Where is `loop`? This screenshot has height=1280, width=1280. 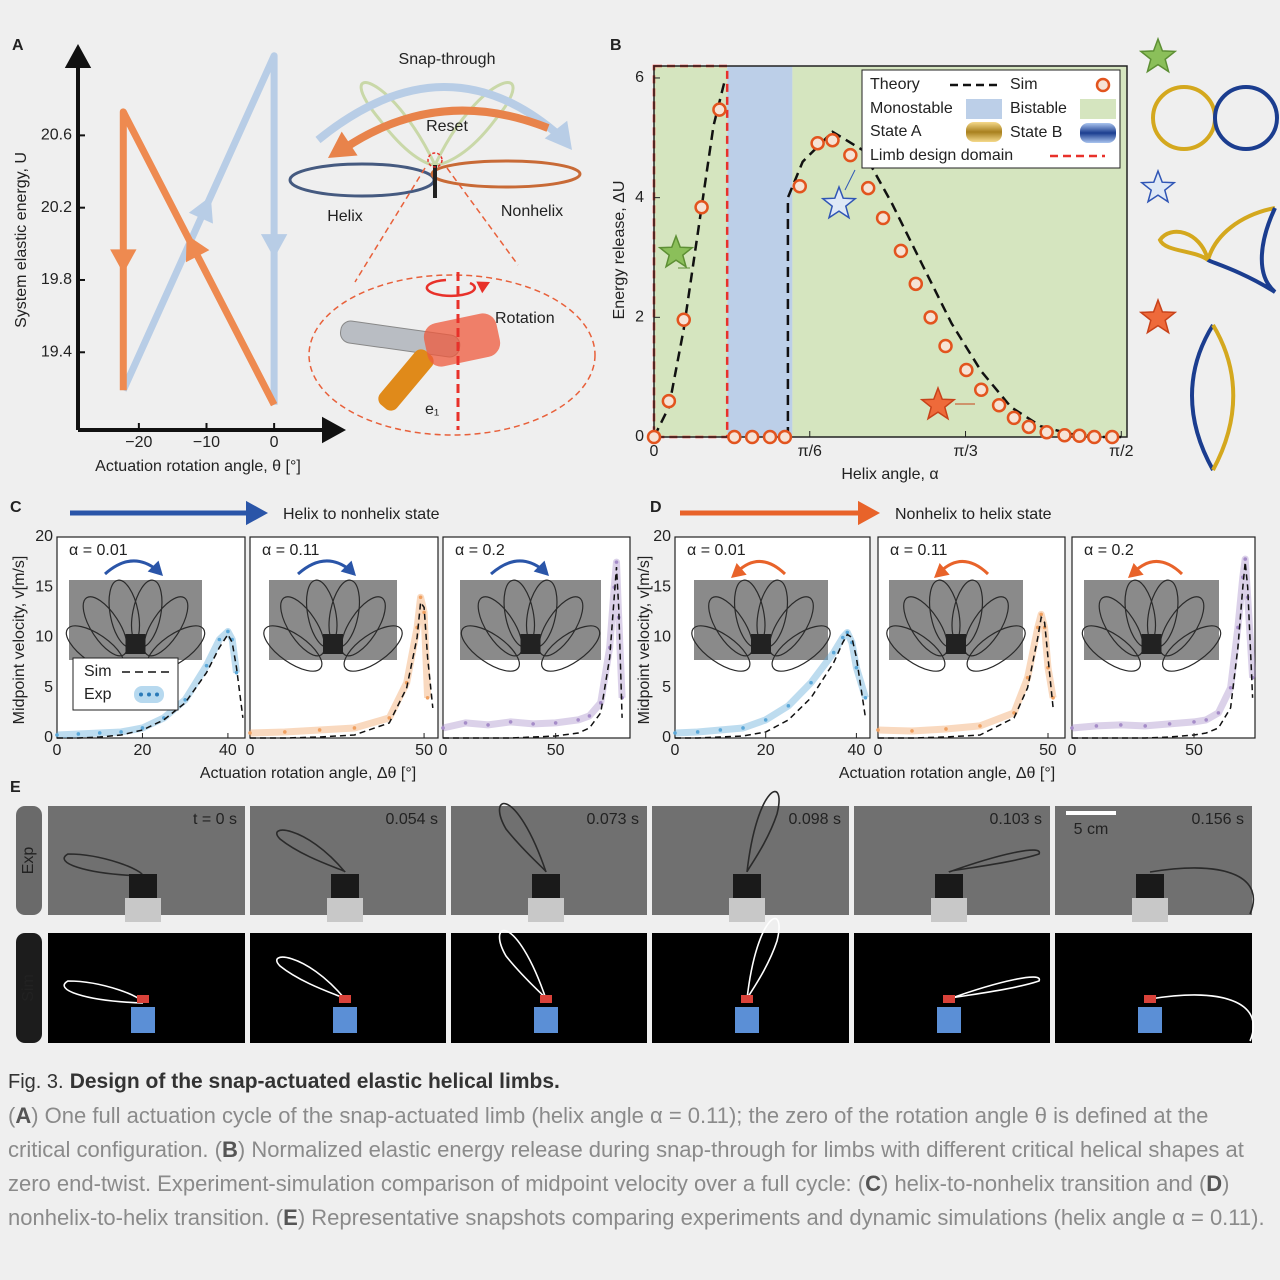 loop is located at coordinates (398, 124).